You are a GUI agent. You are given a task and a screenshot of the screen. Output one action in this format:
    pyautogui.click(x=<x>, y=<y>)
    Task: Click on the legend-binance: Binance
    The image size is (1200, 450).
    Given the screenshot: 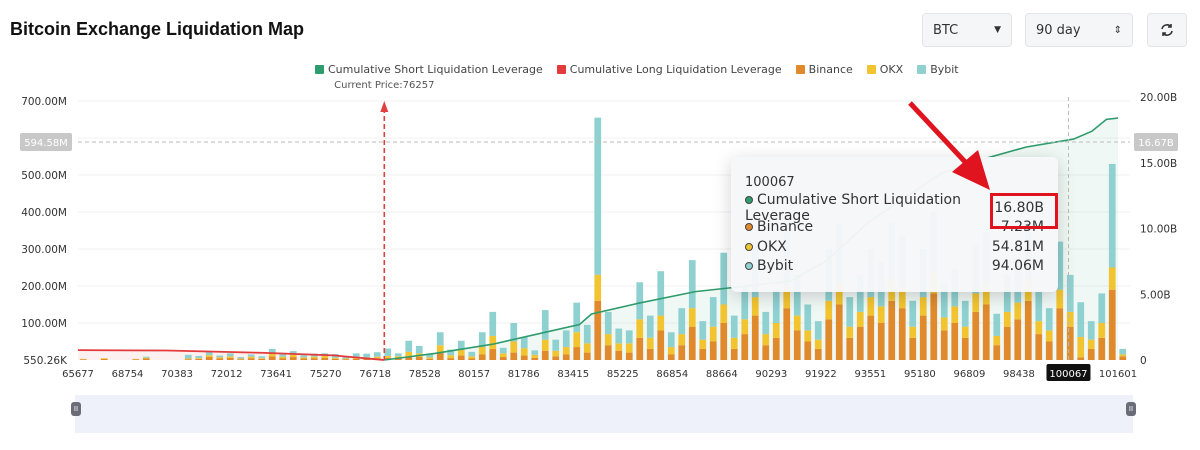 What is the action you would take?
    pyautogui.click(x=824, y=69)
    